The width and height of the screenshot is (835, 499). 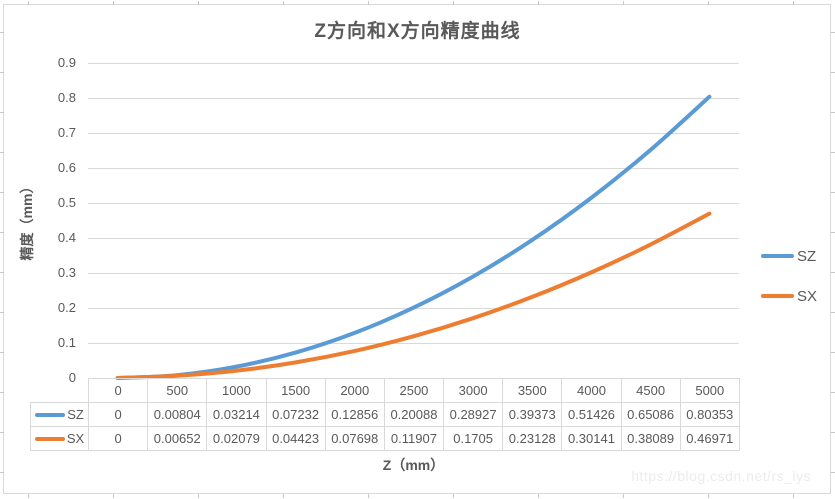 What do you see at coordinates (709, 390) in the screenshot?
I see `x-category-cell: 5000` at bounding box center [709, 390].